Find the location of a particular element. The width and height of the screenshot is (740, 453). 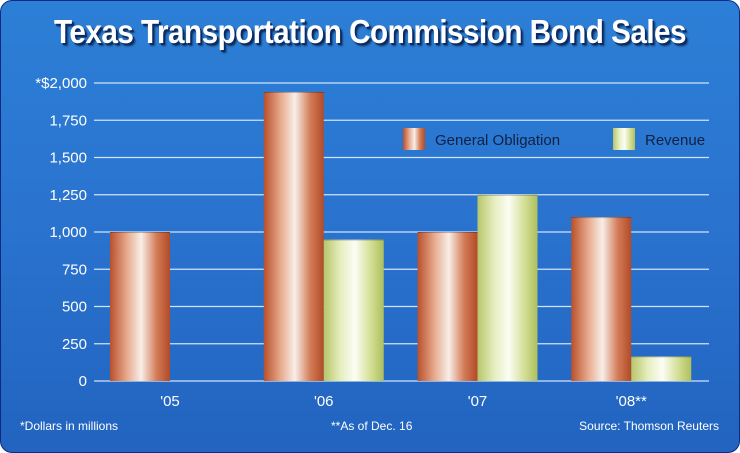

y-tick-label: 1,500 is located at coordinates (68, 158).